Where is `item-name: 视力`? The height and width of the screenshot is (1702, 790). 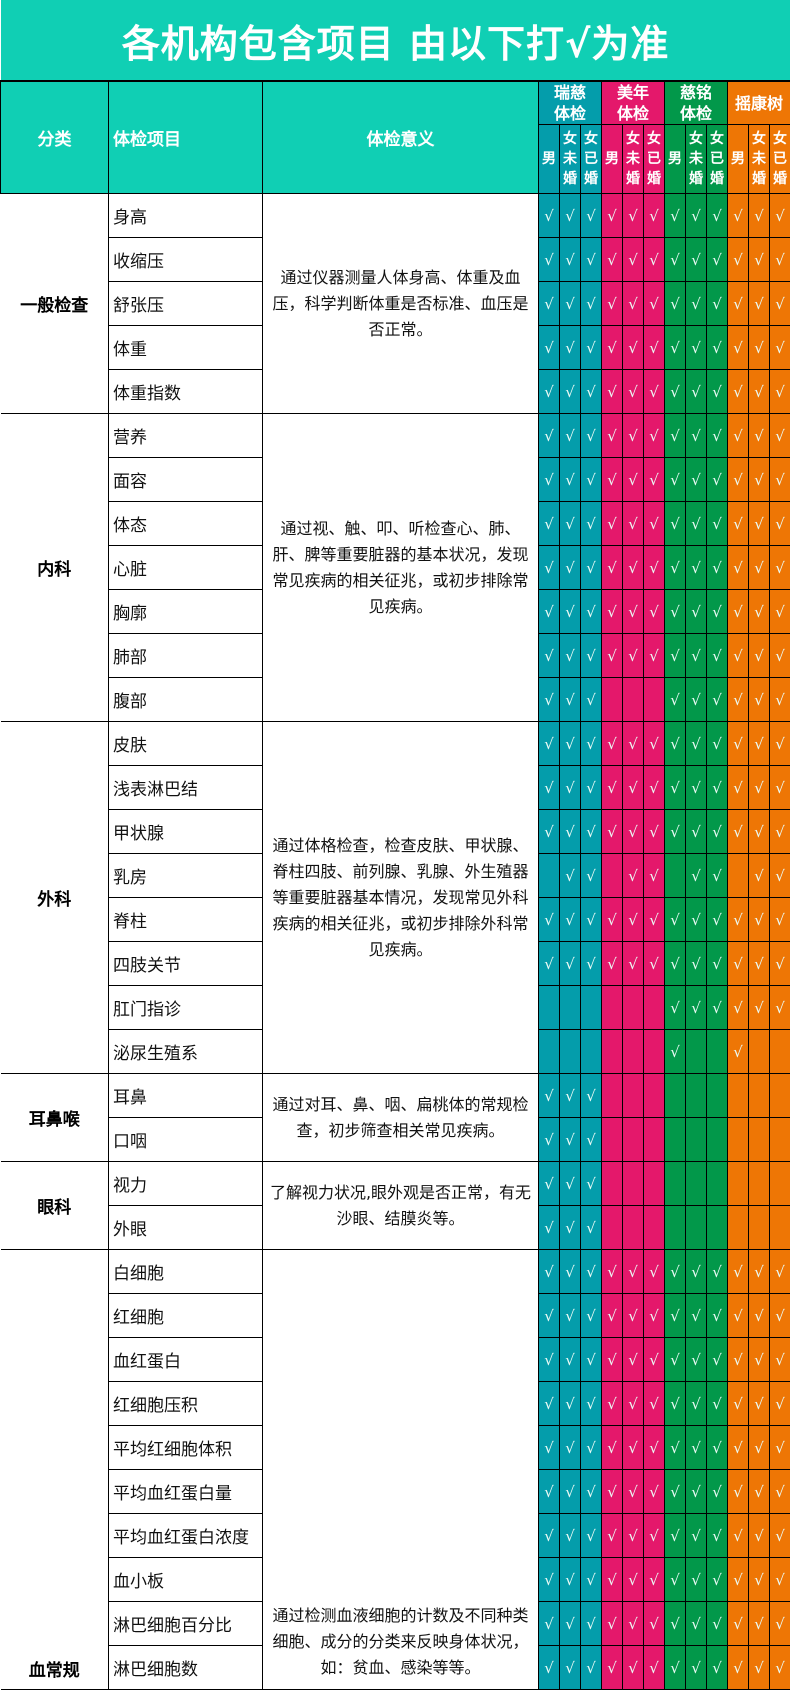
item-name: 视力 is located at coordinates (185, 1183).